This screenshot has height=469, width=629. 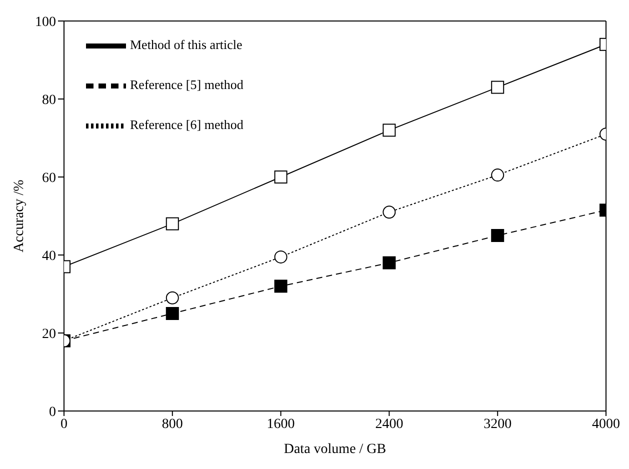 What do you see at coordinates (186, 44) in the screenshot?
I see `legend-label: Method of this article` at bounding box center [186, 44].